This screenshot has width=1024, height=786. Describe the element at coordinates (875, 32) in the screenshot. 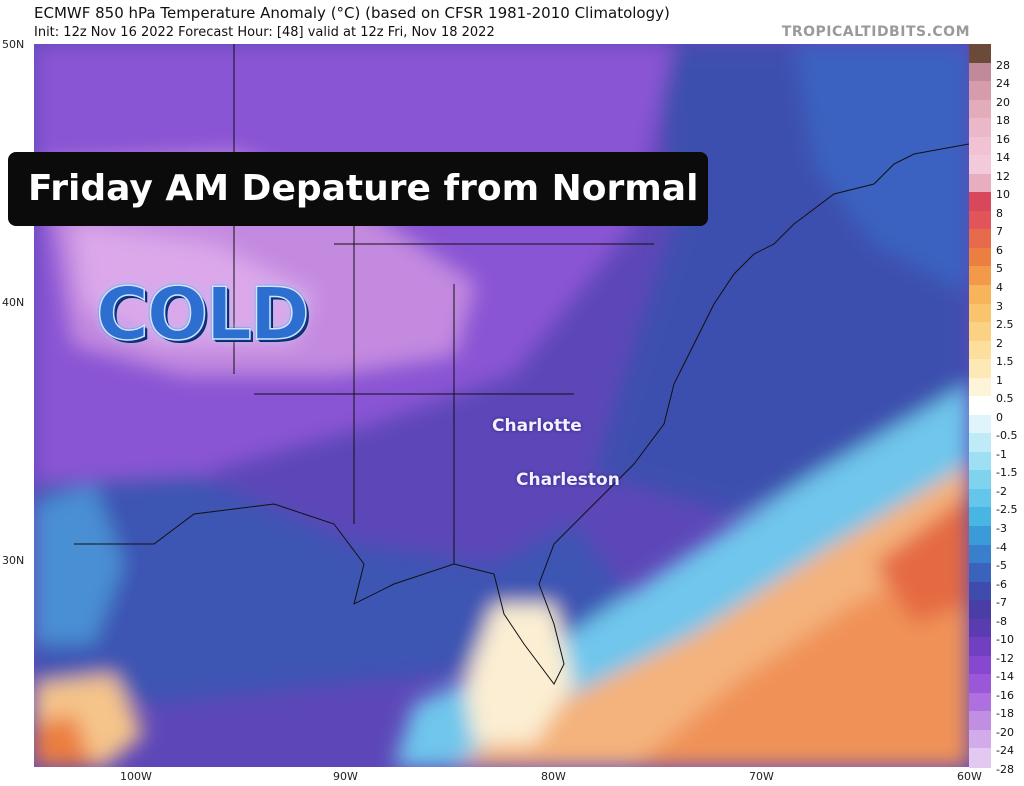

I see `brand-watermark: TROPICALTIDBITS.COM` at that location.